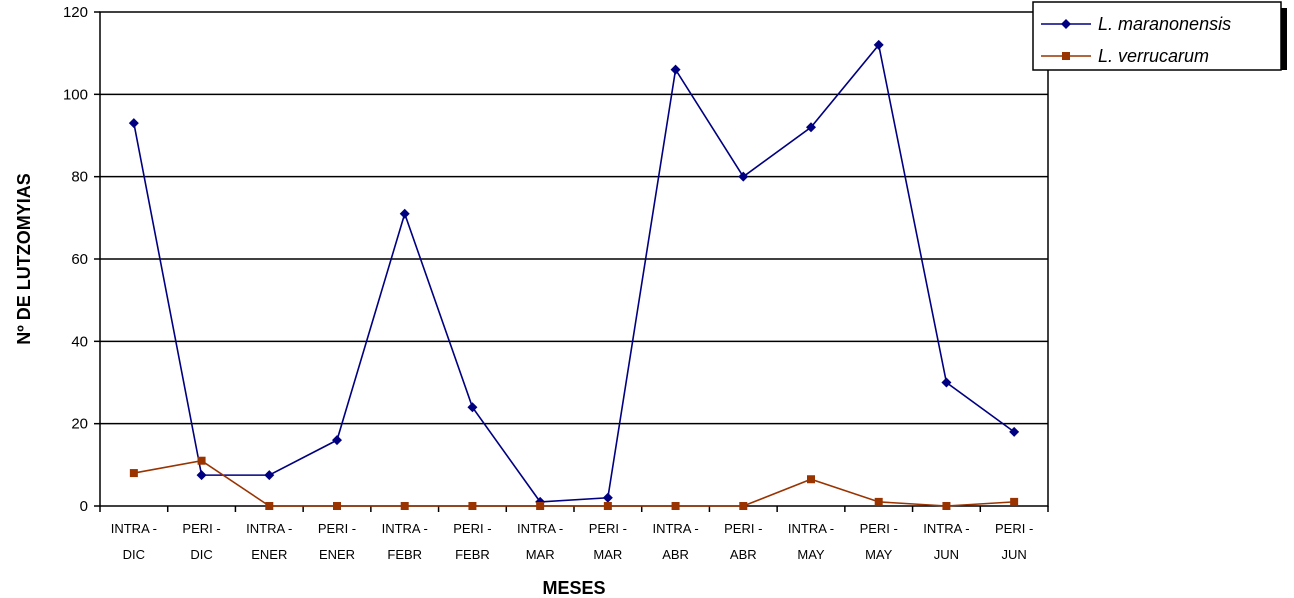 The image size is (1294, 598). I want to click on legend-item: L. verrucarum, so click(1125, 56).